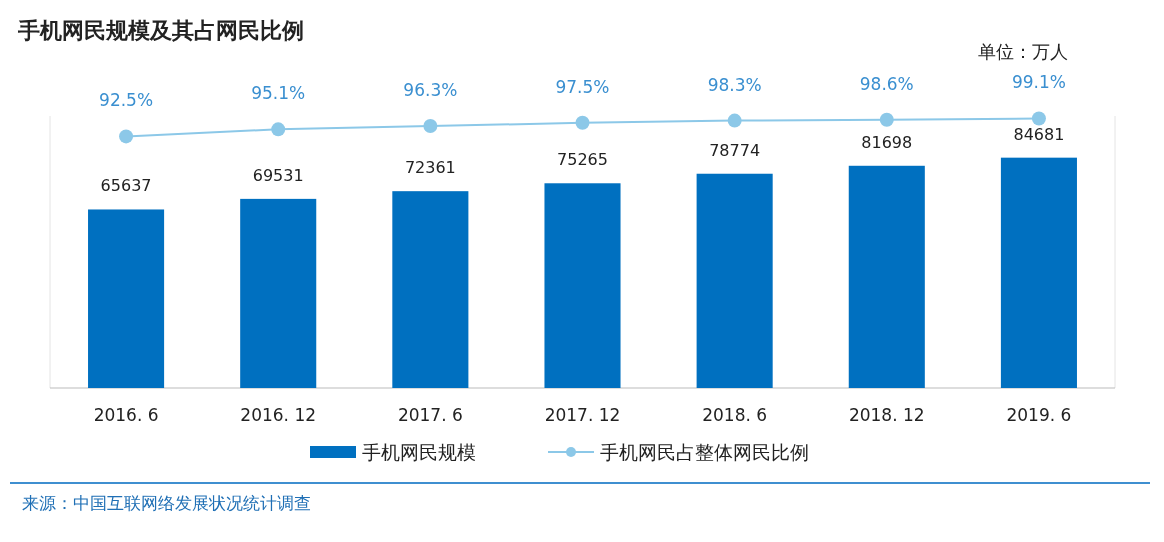  I want to click on data-label: 99.1%, so click(1038, 82).